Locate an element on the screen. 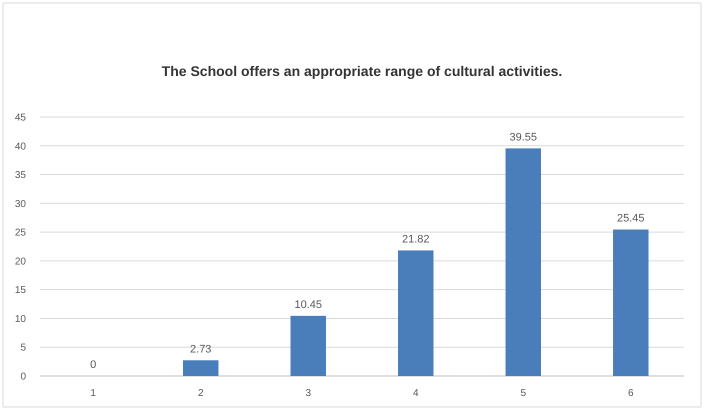  data-label: 10.45 is located at coordinates (308, 304).